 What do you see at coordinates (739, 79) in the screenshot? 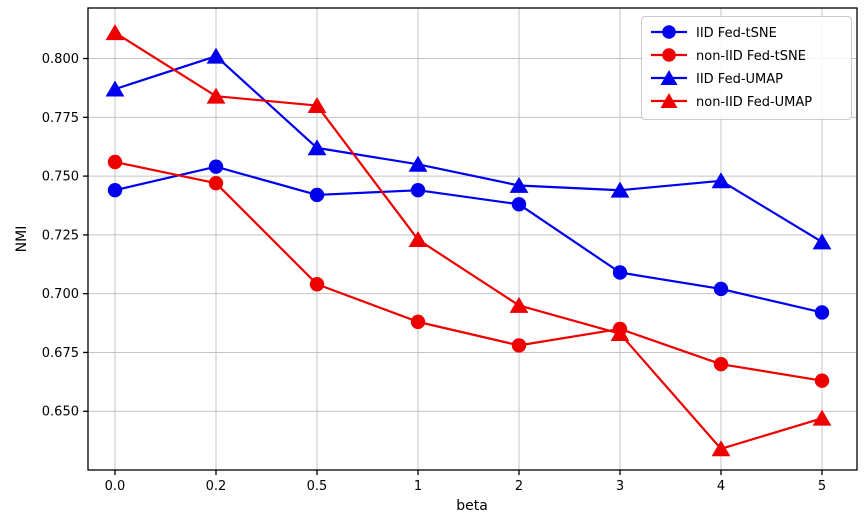
I see `legend-item-label: IID Fed-UMAP` at bounding box center [739, 79].